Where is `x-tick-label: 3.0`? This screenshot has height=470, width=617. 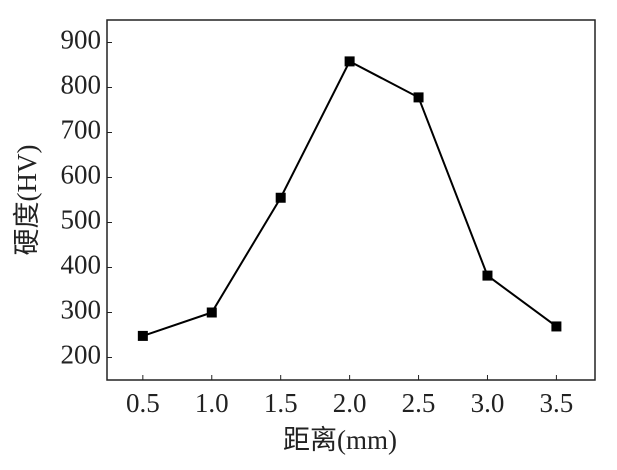 x-tick-label: 3.0 is located at coordinates (488, 403).